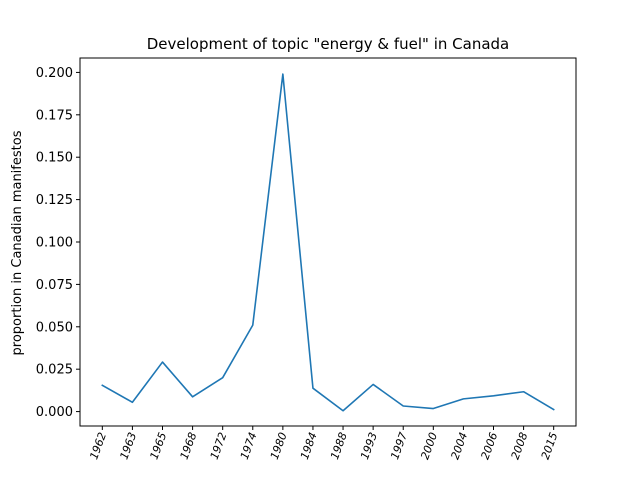  I want to click on y-tick-label: 0.050, so click(54, 327).